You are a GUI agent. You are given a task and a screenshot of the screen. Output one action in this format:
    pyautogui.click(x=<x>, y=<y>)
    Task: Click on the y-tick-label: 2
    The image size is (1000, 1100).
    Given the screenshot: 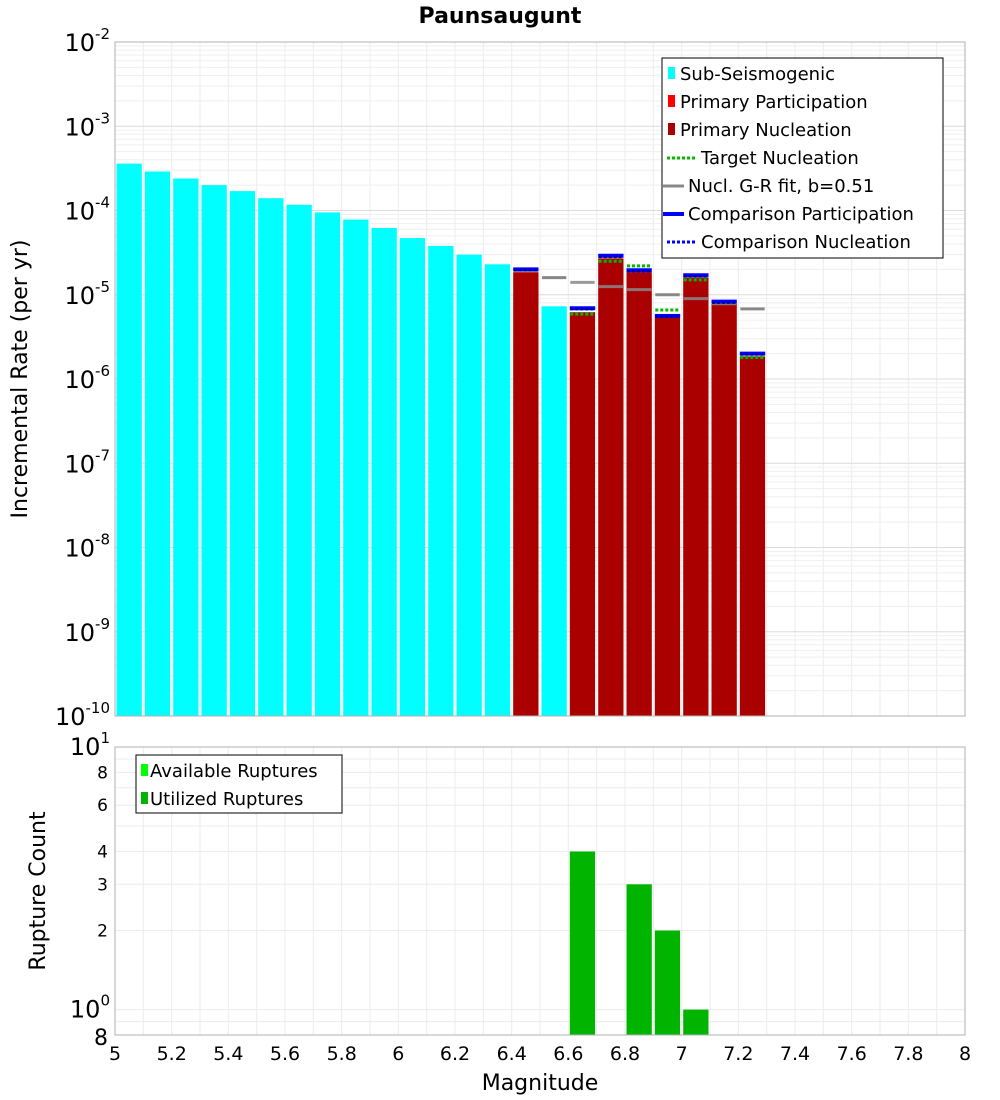 What is the action you would take?
    pyautogui.click(x=102, y=932)
    